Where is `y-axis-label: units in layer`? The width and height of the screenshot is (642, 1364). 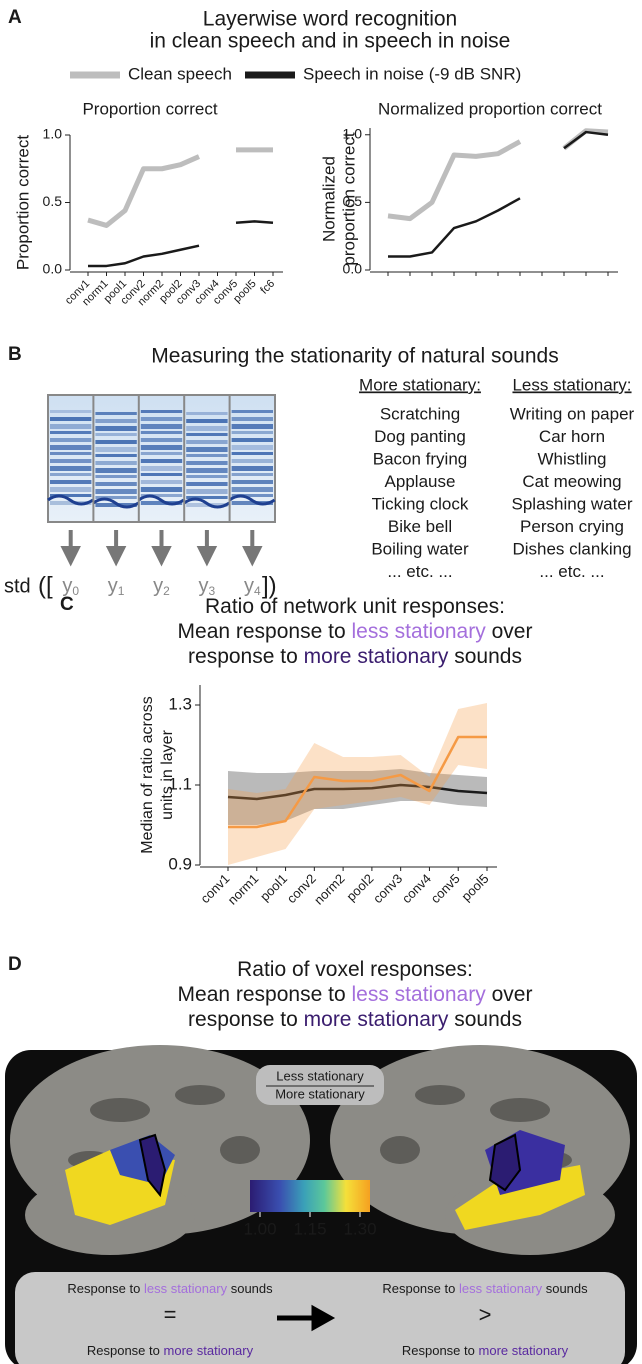
y-axis-label: units in layer is located at coordinates (167, 774).